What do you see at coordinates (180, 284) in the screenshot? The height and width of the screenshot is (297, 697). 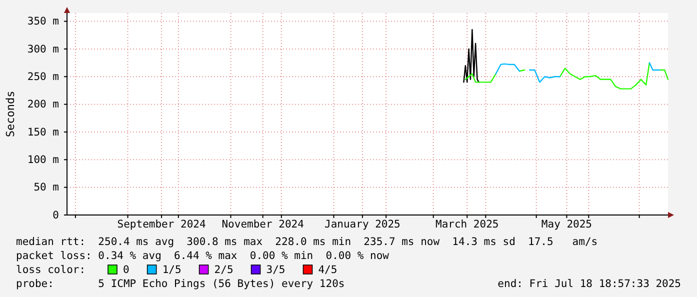 I see `text: probe: 5 ICMP Echo Pings (56 Bytes) every 120s` at bounding box center [180, 284].